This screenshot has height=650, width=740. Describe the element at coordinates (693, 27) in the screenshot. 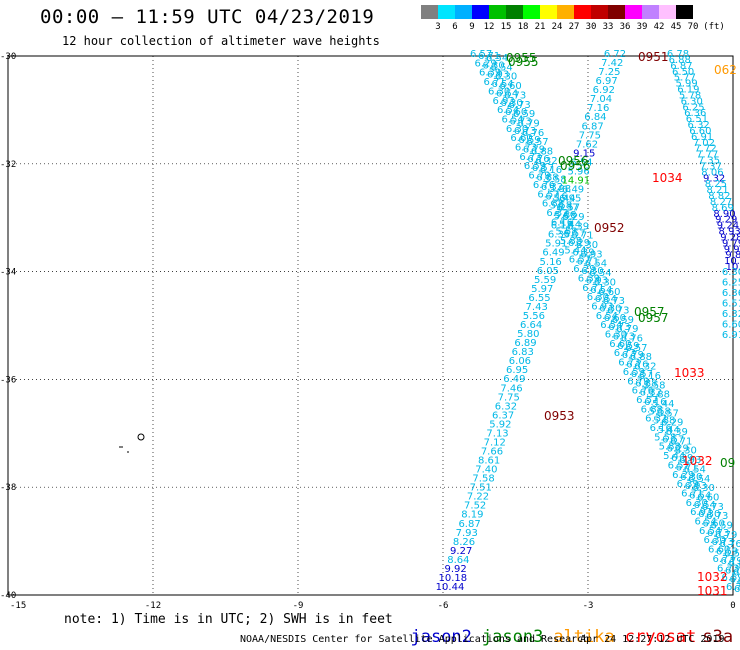

I see `colorbar-label: 70` at that location.